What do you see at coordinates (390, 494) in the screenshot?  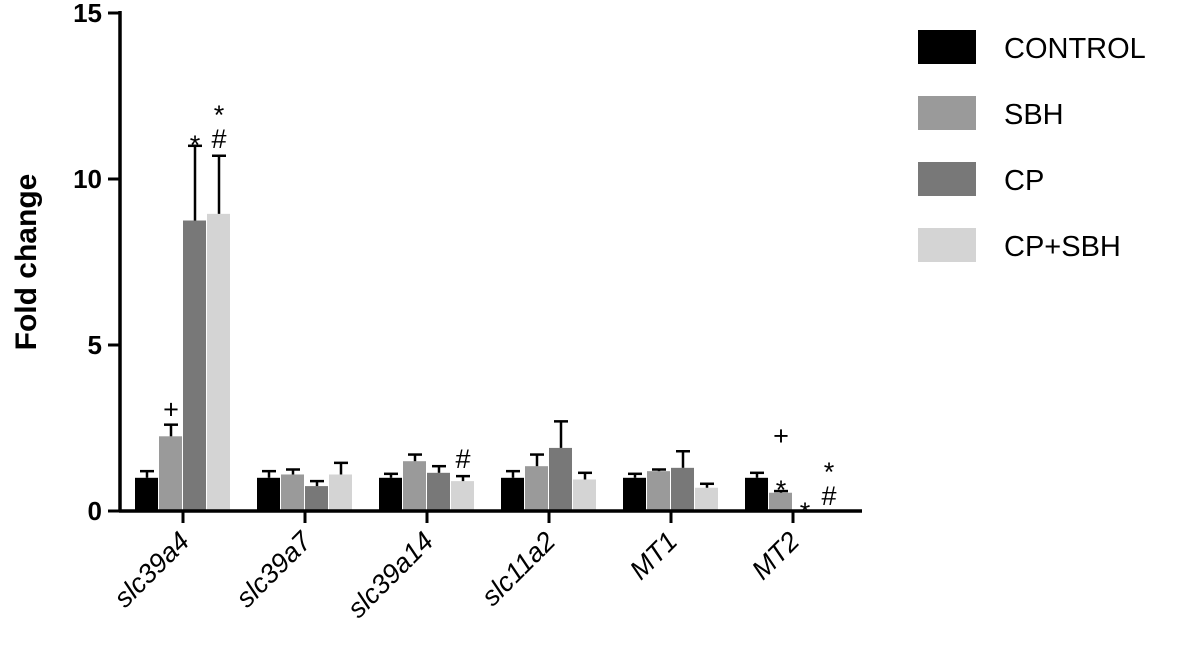 I see `bar-slc39a14-control` at bounding box center [390, 494].